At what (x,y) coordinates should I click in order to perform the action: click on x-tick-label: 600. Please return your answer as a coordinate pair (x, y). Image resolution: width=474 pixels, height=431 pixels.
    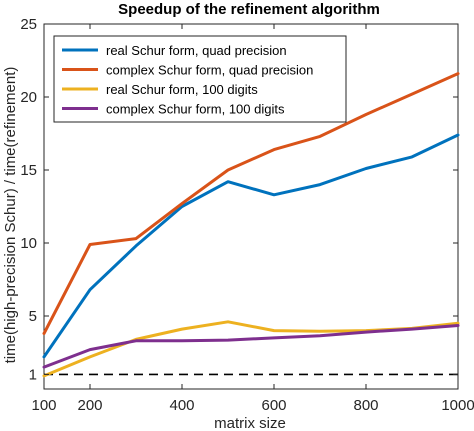
    Looking at the image, I should click on (273, 405).